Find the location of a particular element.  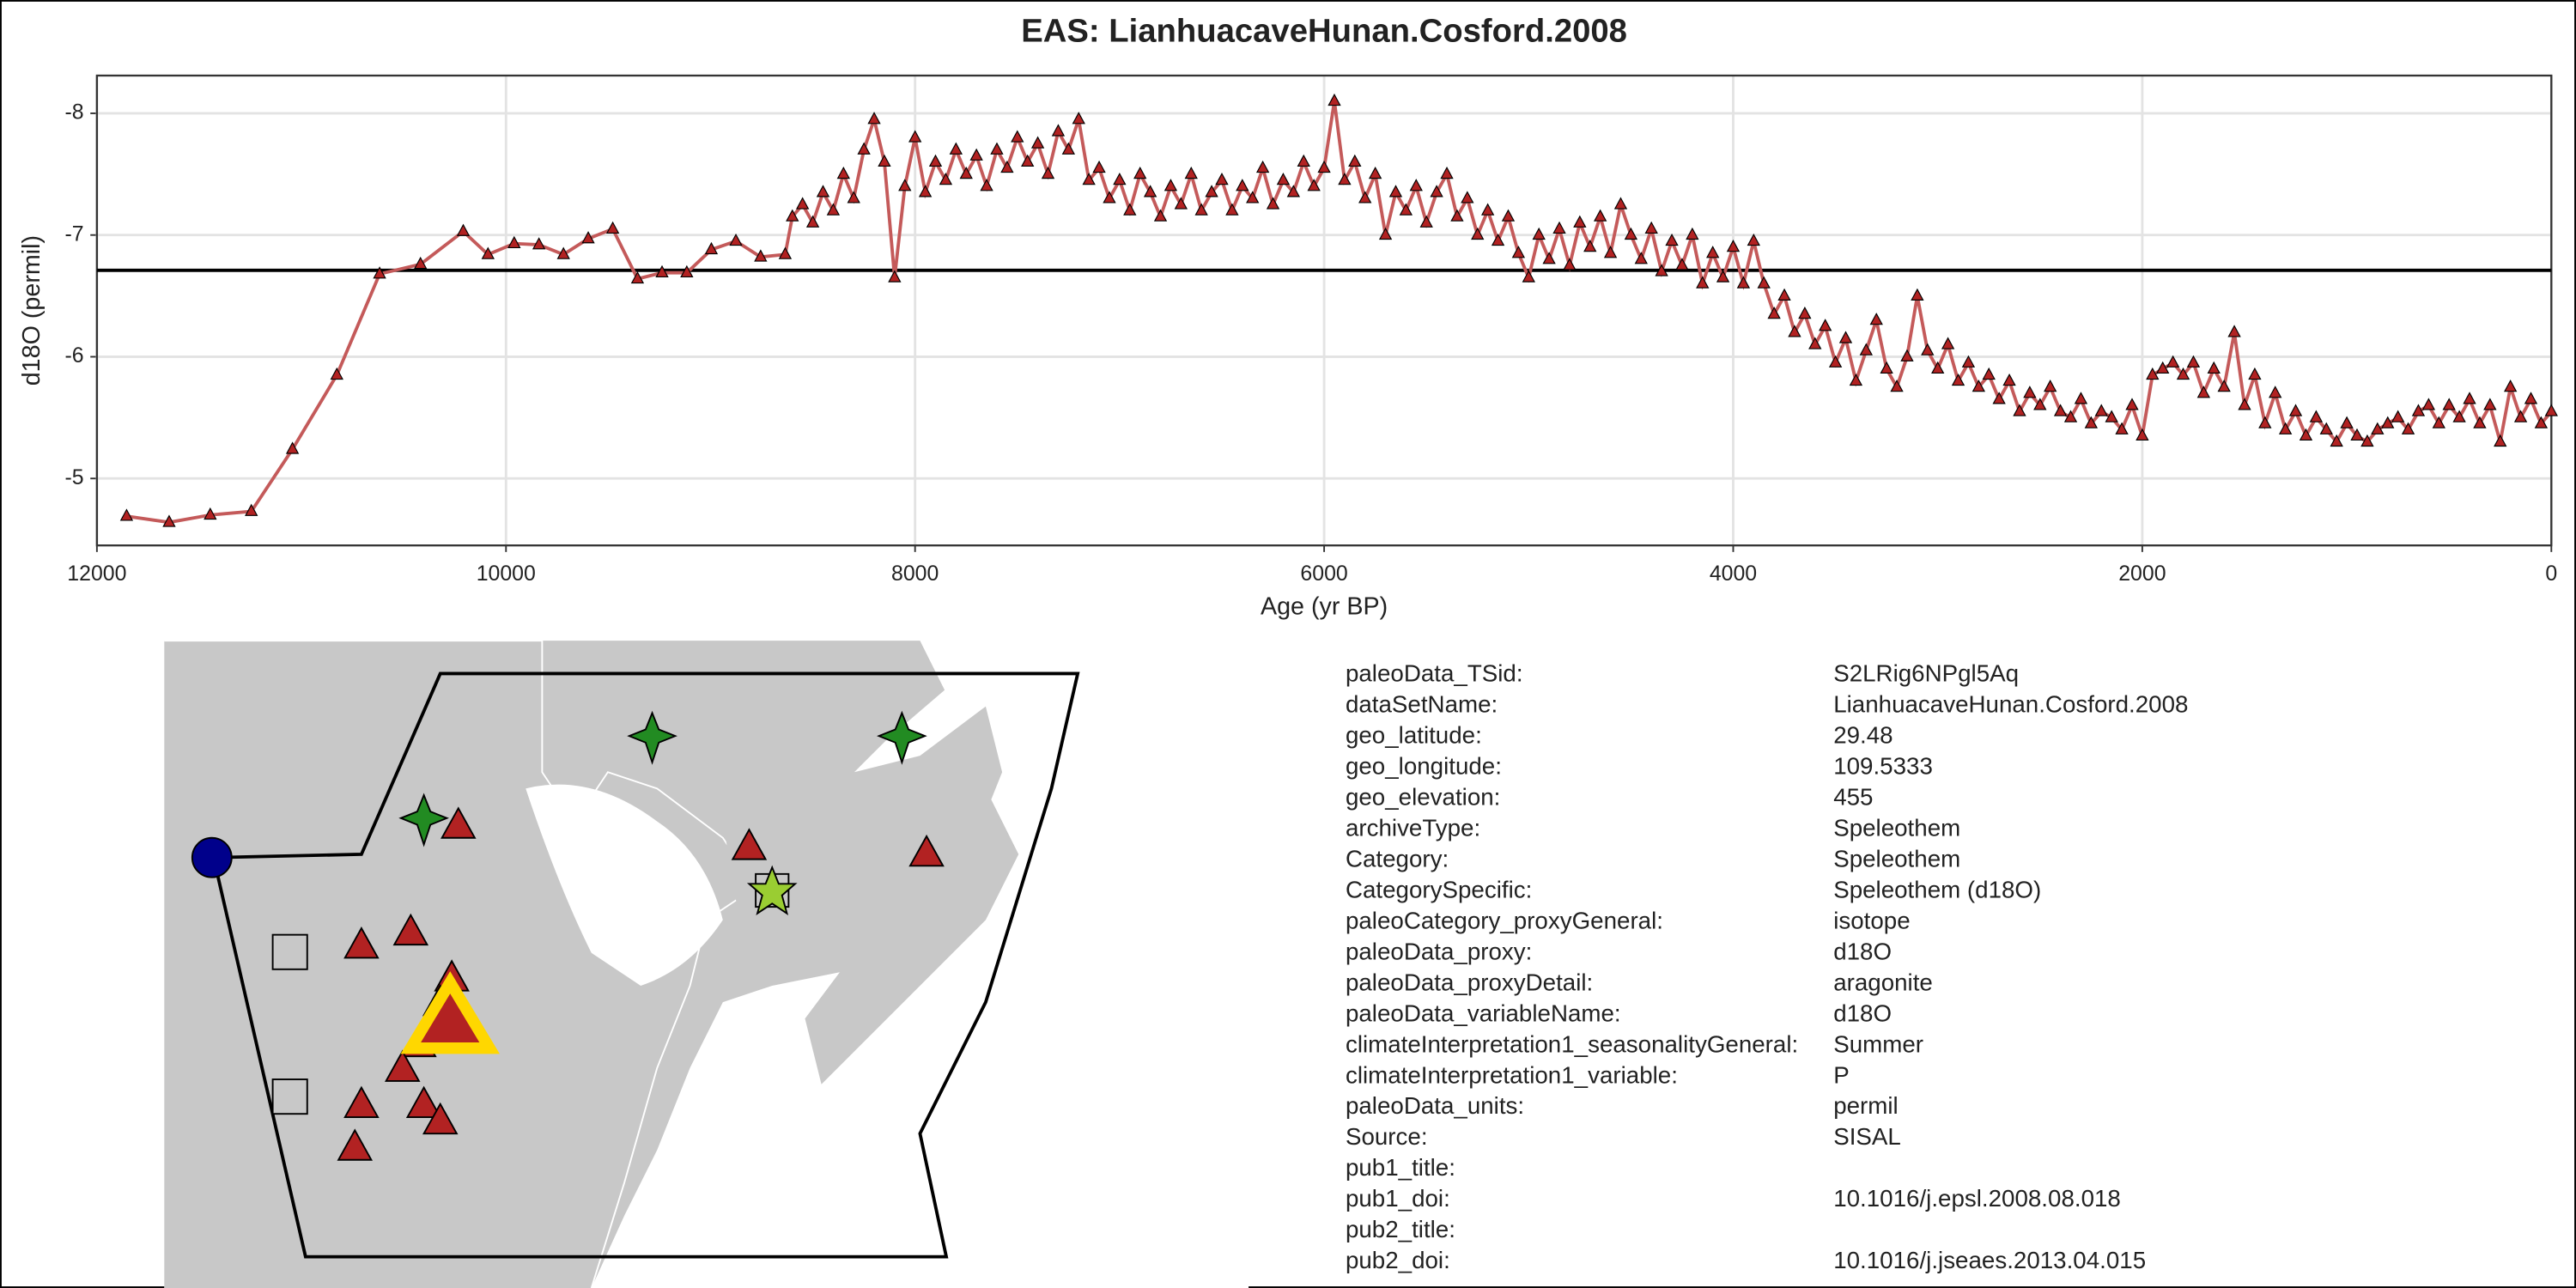

info-key: dataSetName: is located at coordinates (1422, 704).